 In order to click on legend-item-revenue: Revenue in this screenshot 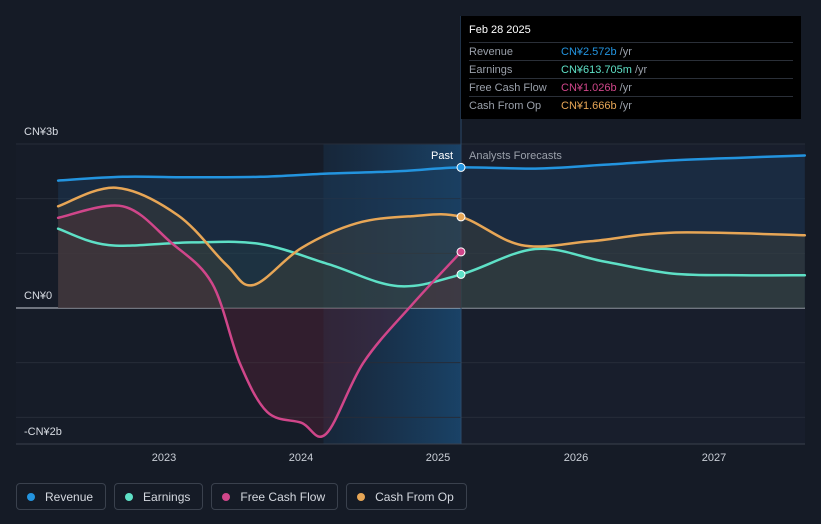, I will do `click(61, 496)`.